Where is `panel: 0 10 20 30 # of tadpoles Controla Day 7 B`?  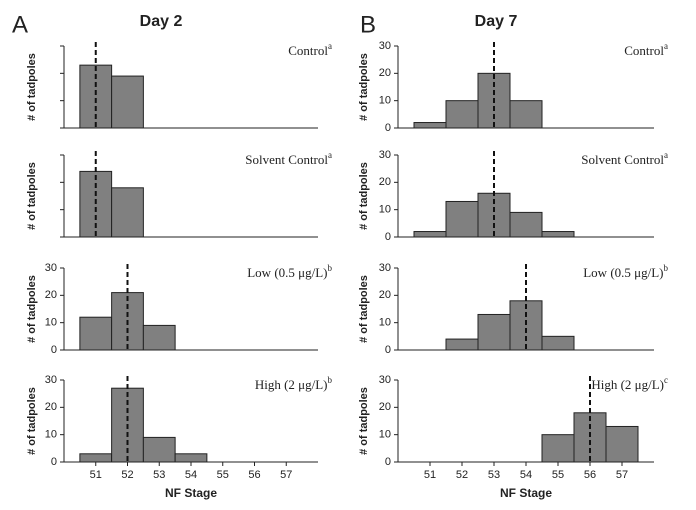
panel: 0 10 20 30 # of tadpoles Controla Day 7 B is located at coordinates (513, 72).